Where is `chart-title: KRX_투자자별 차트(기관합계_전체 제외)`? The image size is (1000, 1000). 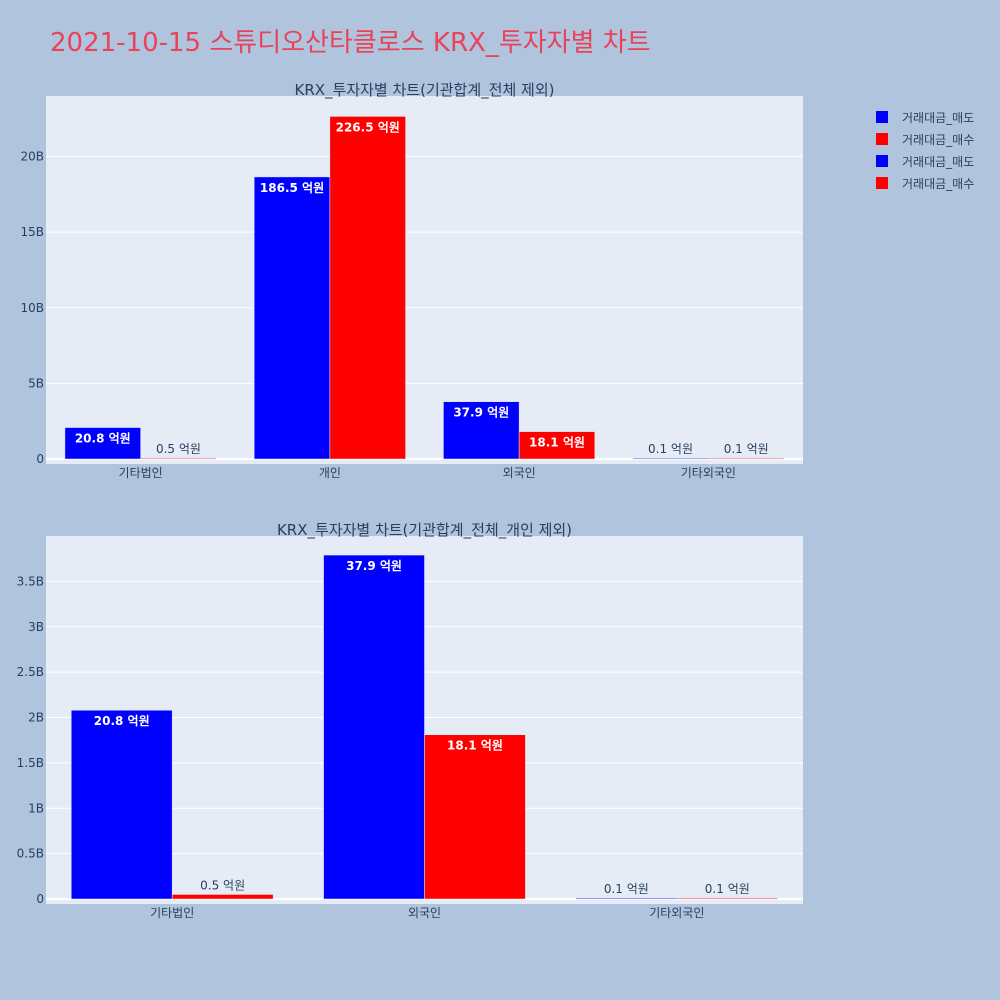 chart-title: KRX_투자자별 차트(기관합계_전체 제외) is located at coordinates (425, 90).